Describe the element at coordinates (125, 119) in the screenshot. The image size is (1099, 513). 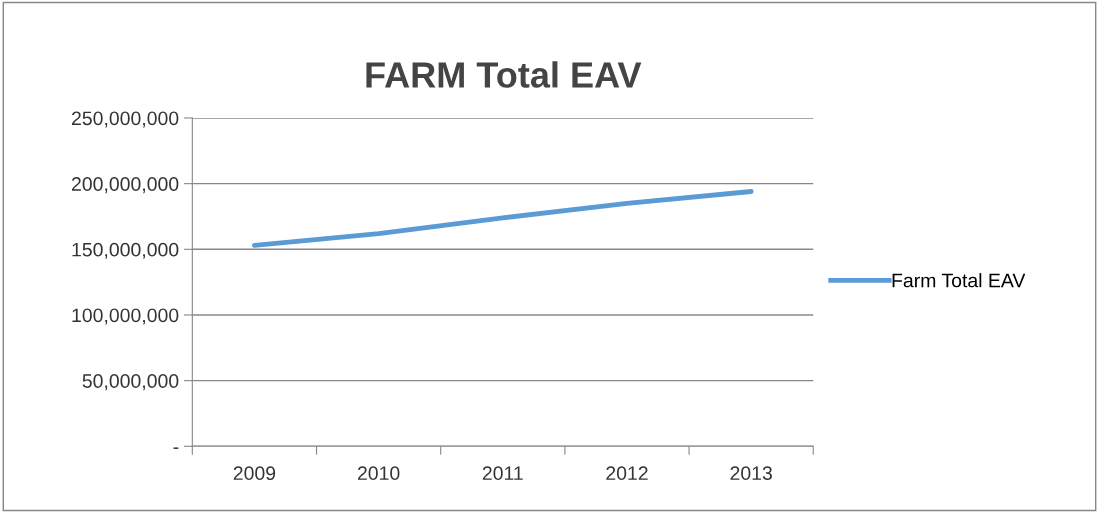
I see `y-tick-label: 250,000,000` at that location.